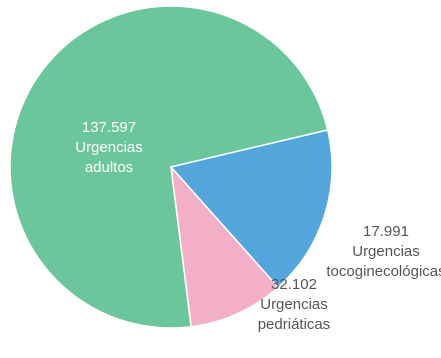 The height and width of the screenshot is (358, 441). I want to click on slice-value-label: 32.102, so click(294, 284).